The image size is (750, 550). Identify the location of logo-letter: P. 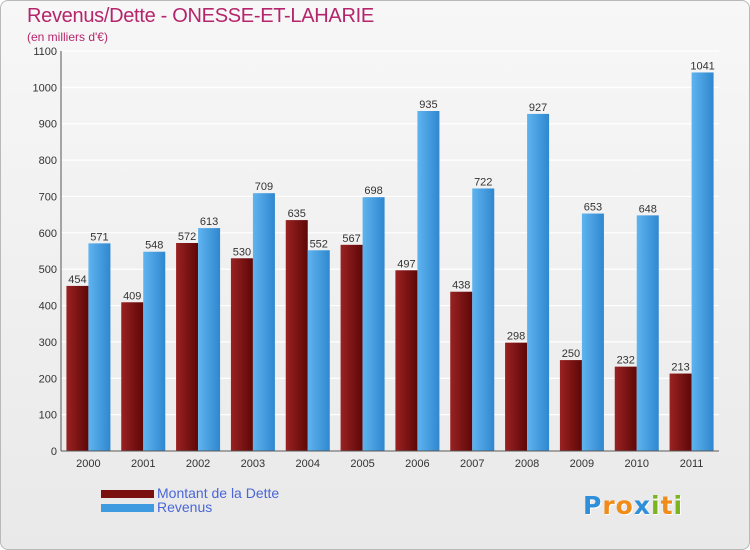
(593, 505).